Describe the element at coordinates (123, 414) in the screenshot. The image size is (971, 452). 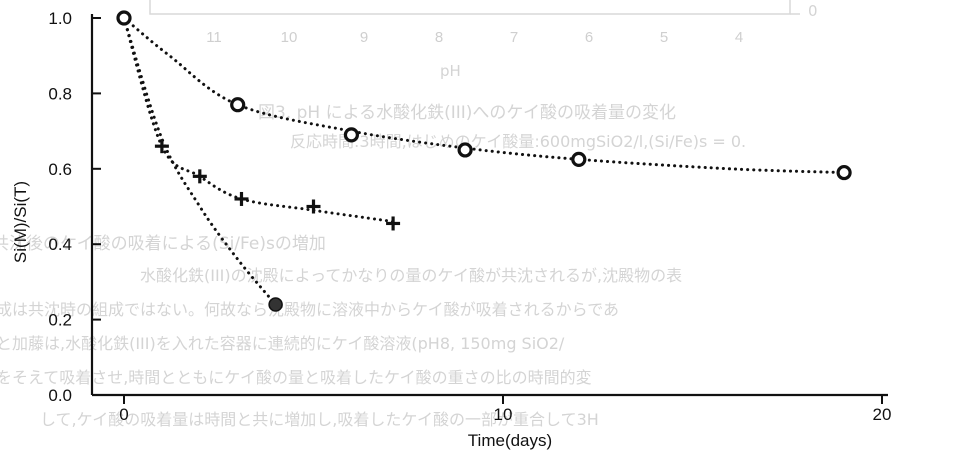
I see `x-tick-label: 0` at that location.